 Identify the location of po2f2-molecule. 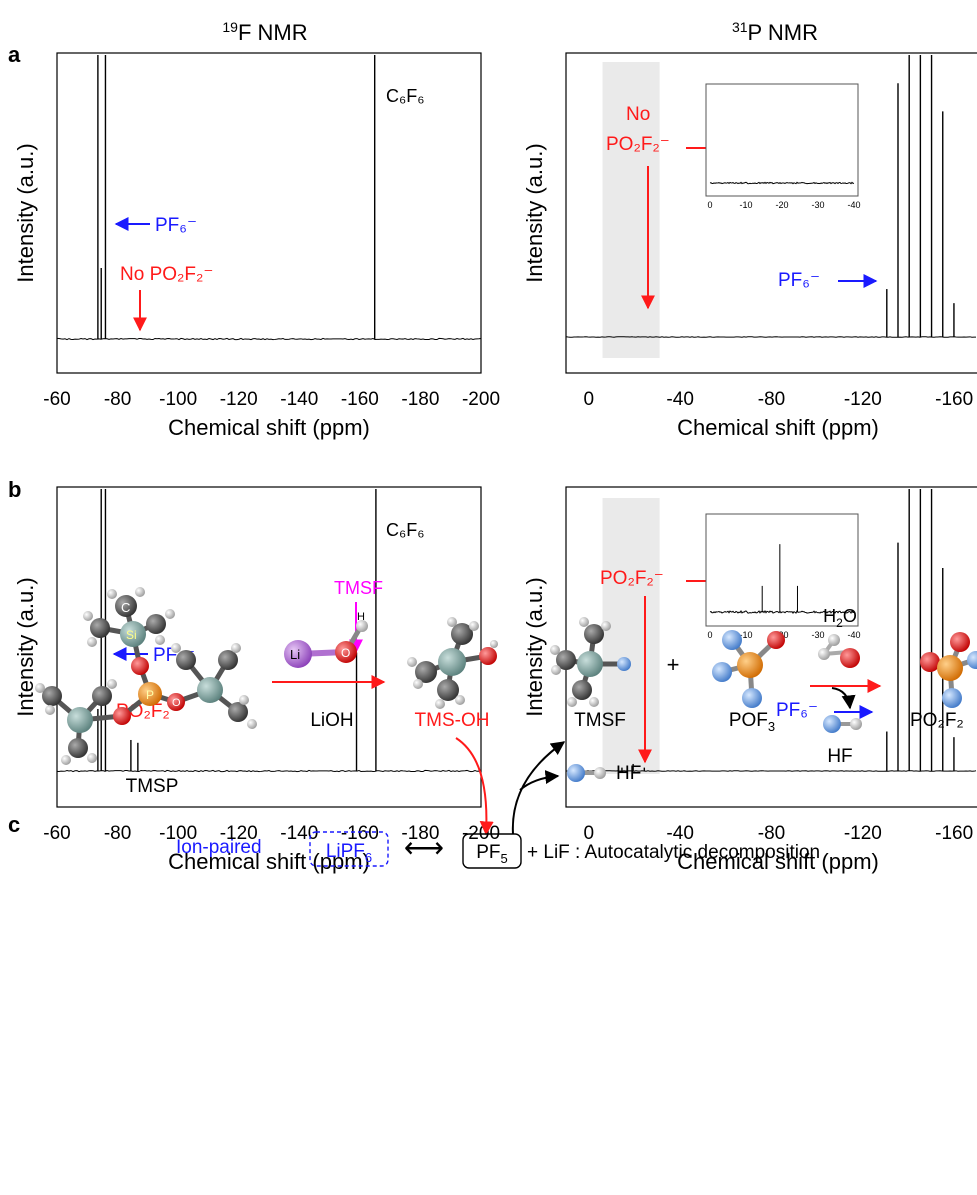
(948, 670).